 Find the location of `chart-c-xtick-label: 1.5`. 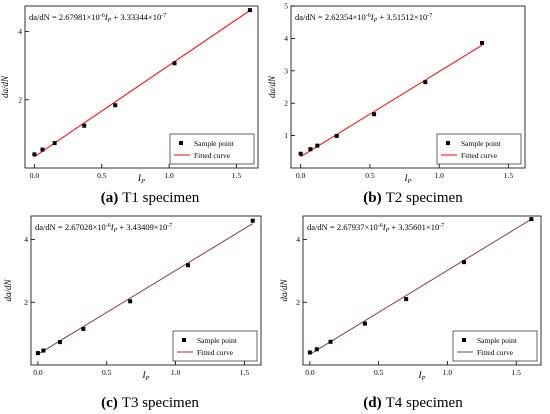

chart-c-xtick-label: 1.5 is located at coordinates (245, 372).